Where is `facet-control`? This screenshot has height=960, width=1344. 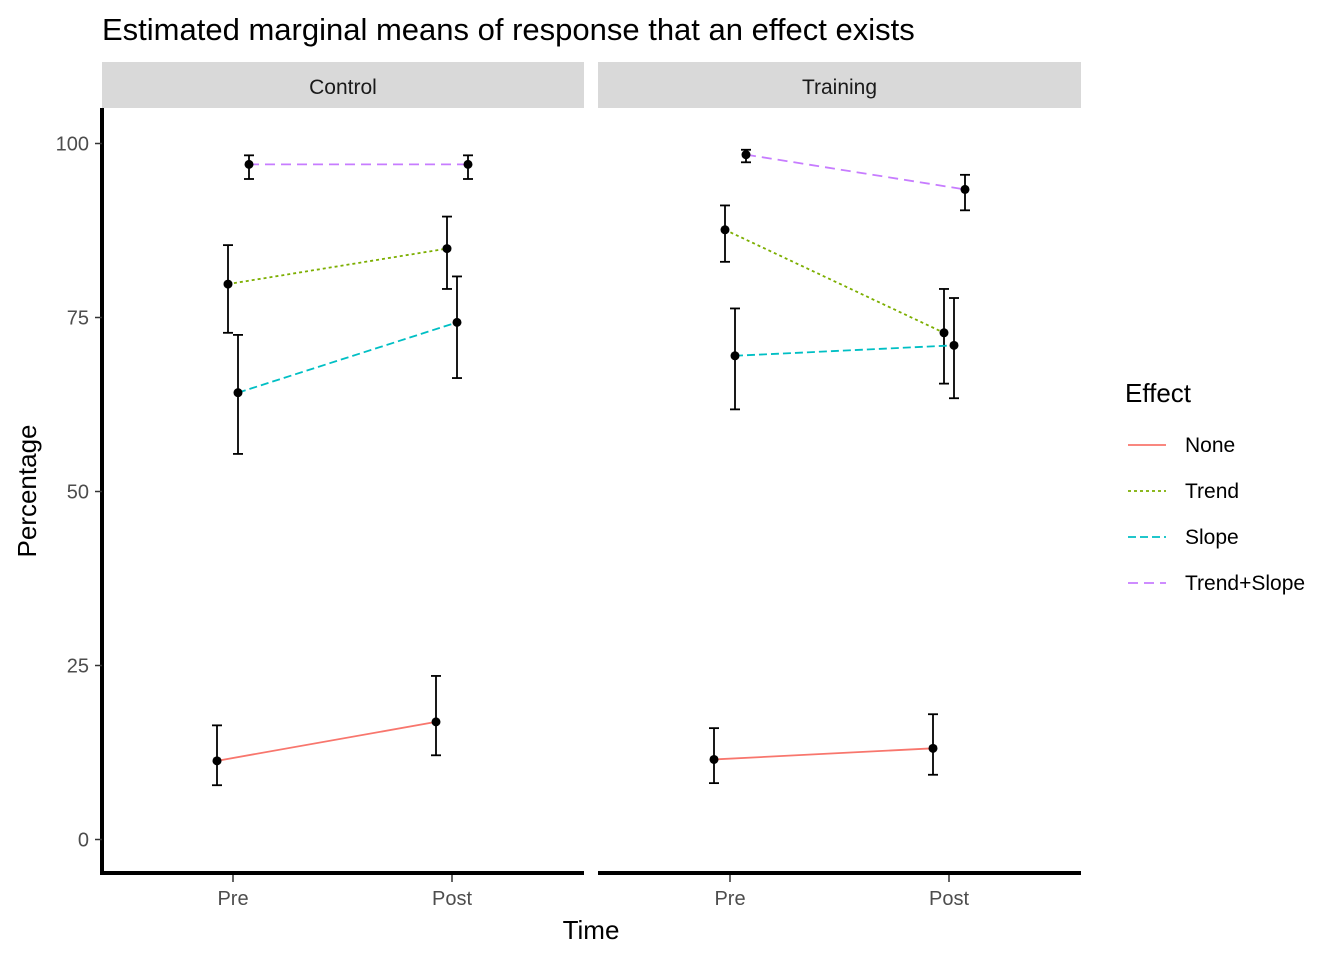 facet-control is located at coordinates (342, 470).